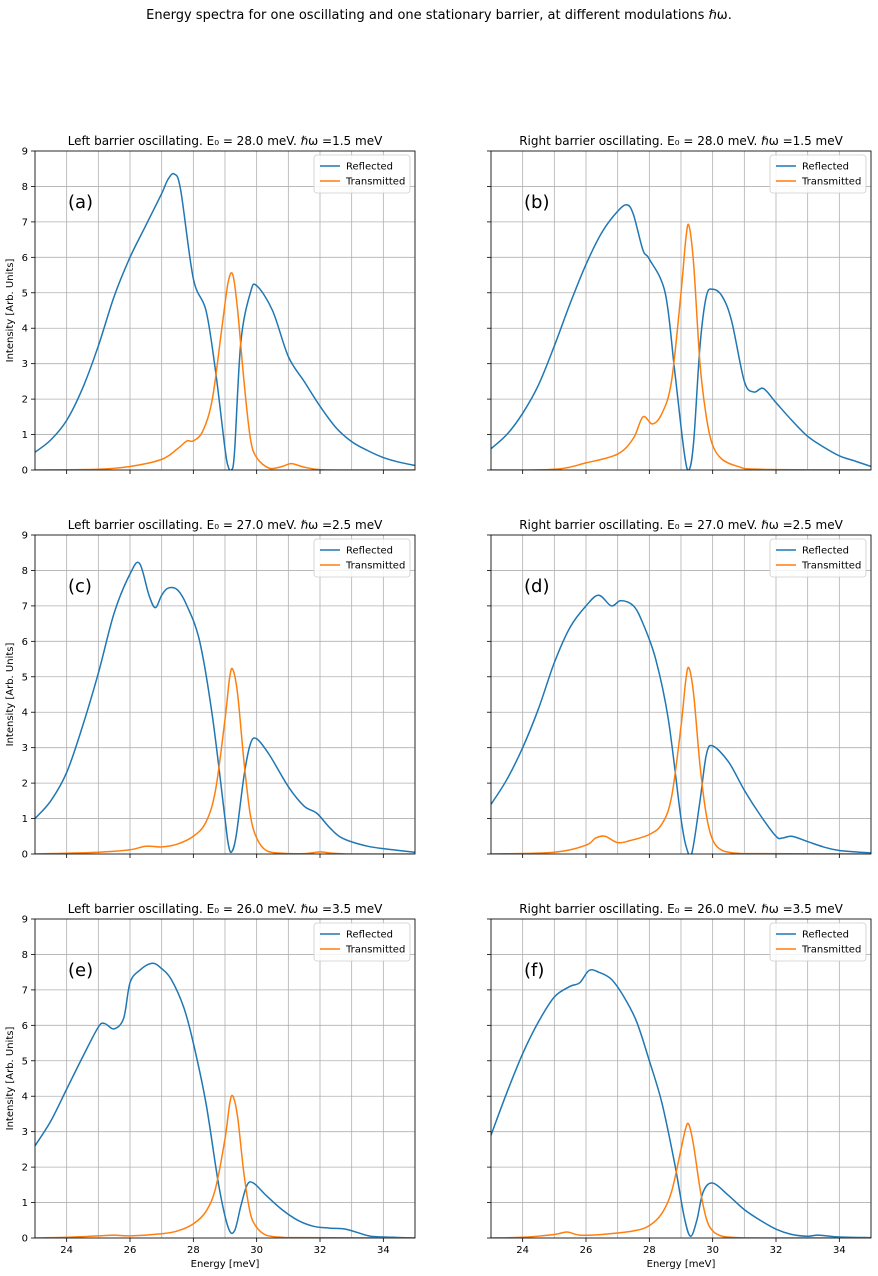 This screenshot has width=878, height=1276. I want to click on panel-label: (f), so click(534, 970).